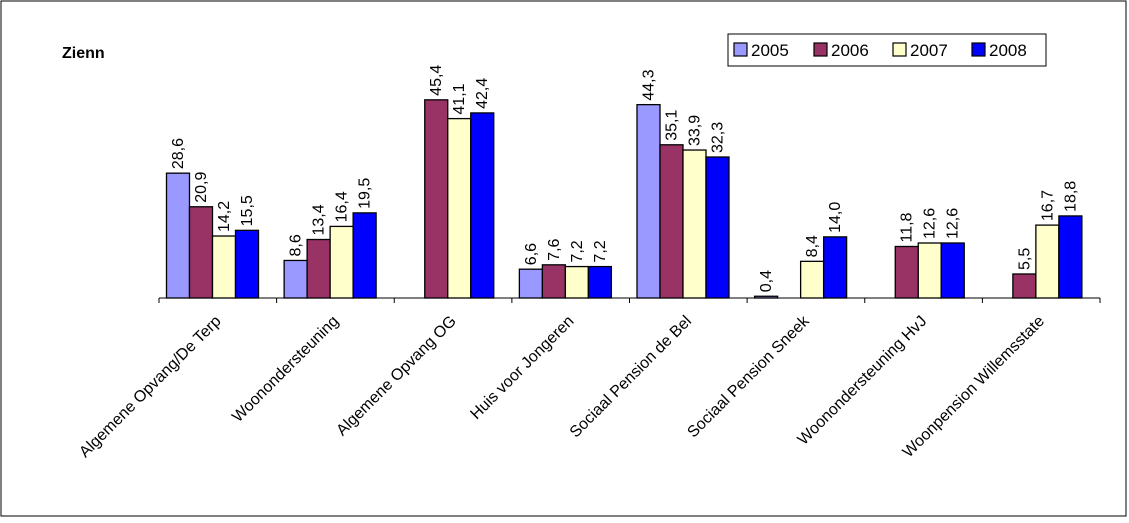 Image resolution: width=1129 pixels, height=523 pixels. I want to click on value-label-2008-algemene-opvang-og: 42,4, so click(482, 93).